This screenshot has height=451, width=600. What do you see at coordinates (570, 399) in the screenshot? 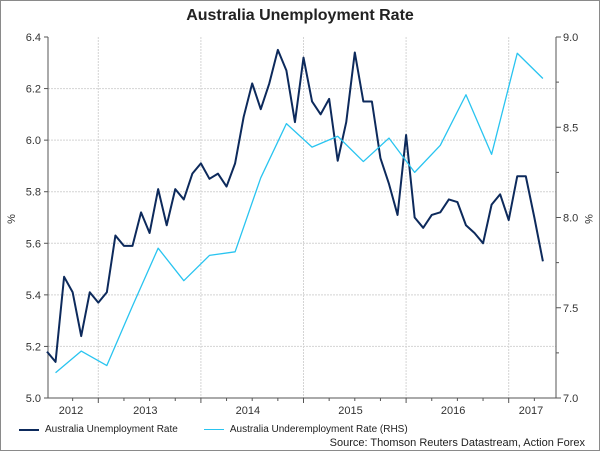
I see `y-right-tick-label: 7.0` at bounding box center [570, 399].